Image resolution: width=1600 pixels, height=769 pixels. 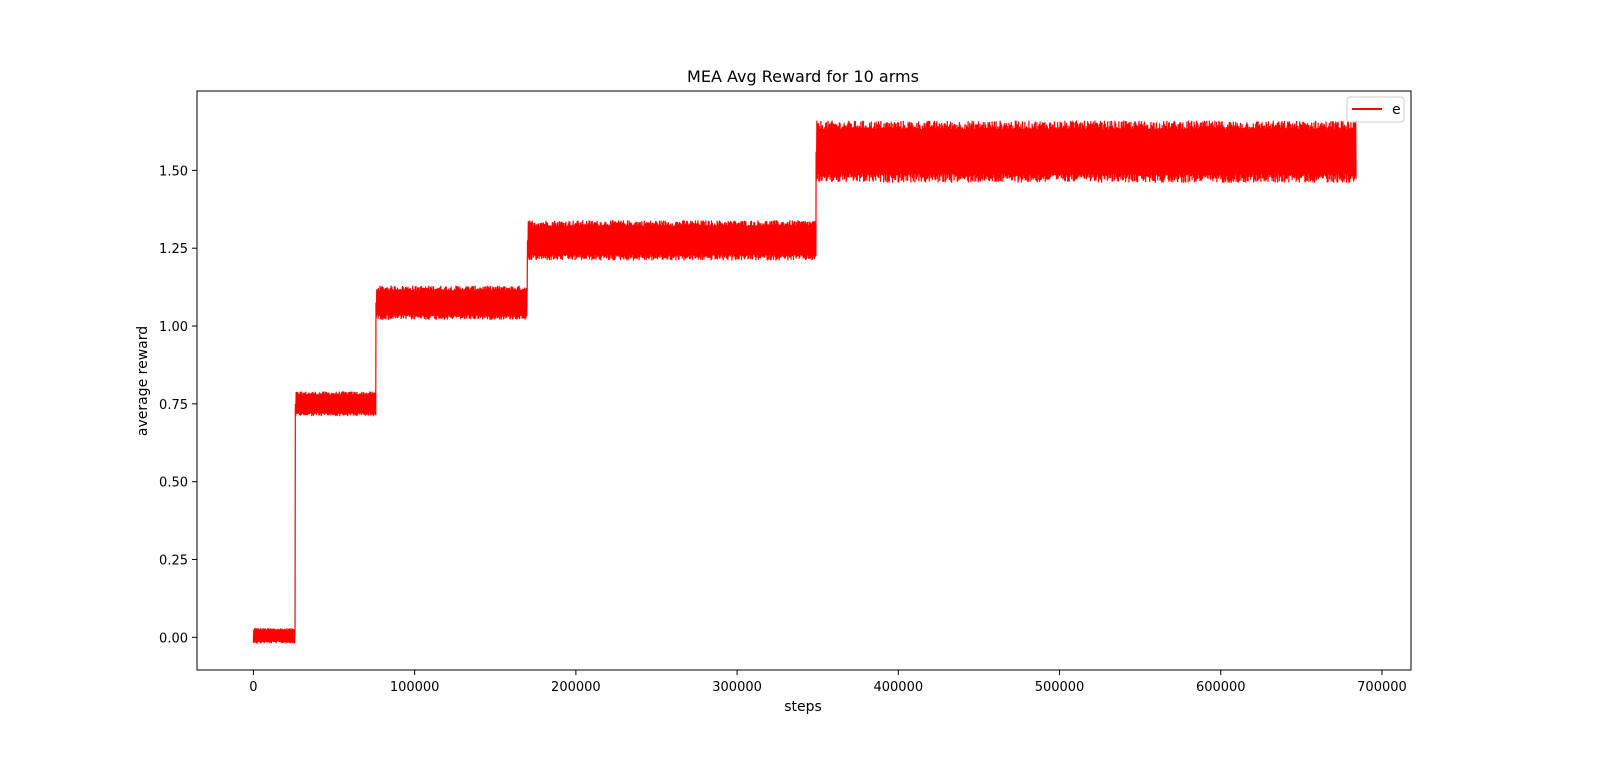 What do you see at coordinates (1382, 687) in the screenshot?
I see `x-tick-label: 700000` at bounding box center [1382, 687].